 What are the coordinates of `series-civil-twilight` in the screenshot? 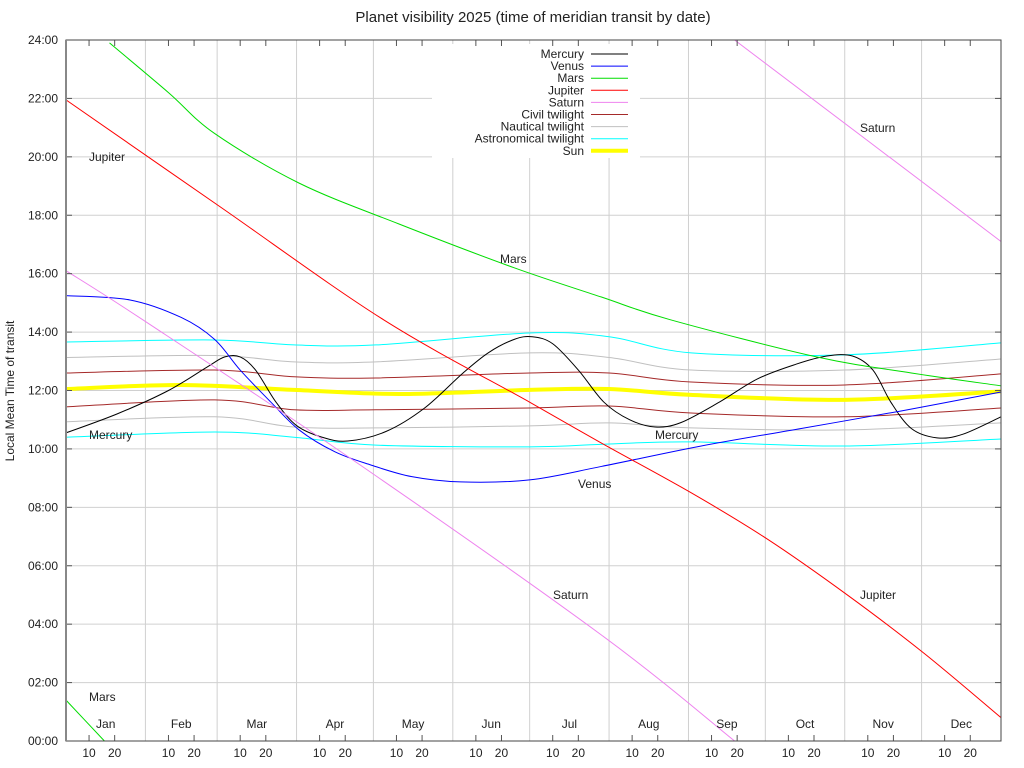 It's located at (533, 393).